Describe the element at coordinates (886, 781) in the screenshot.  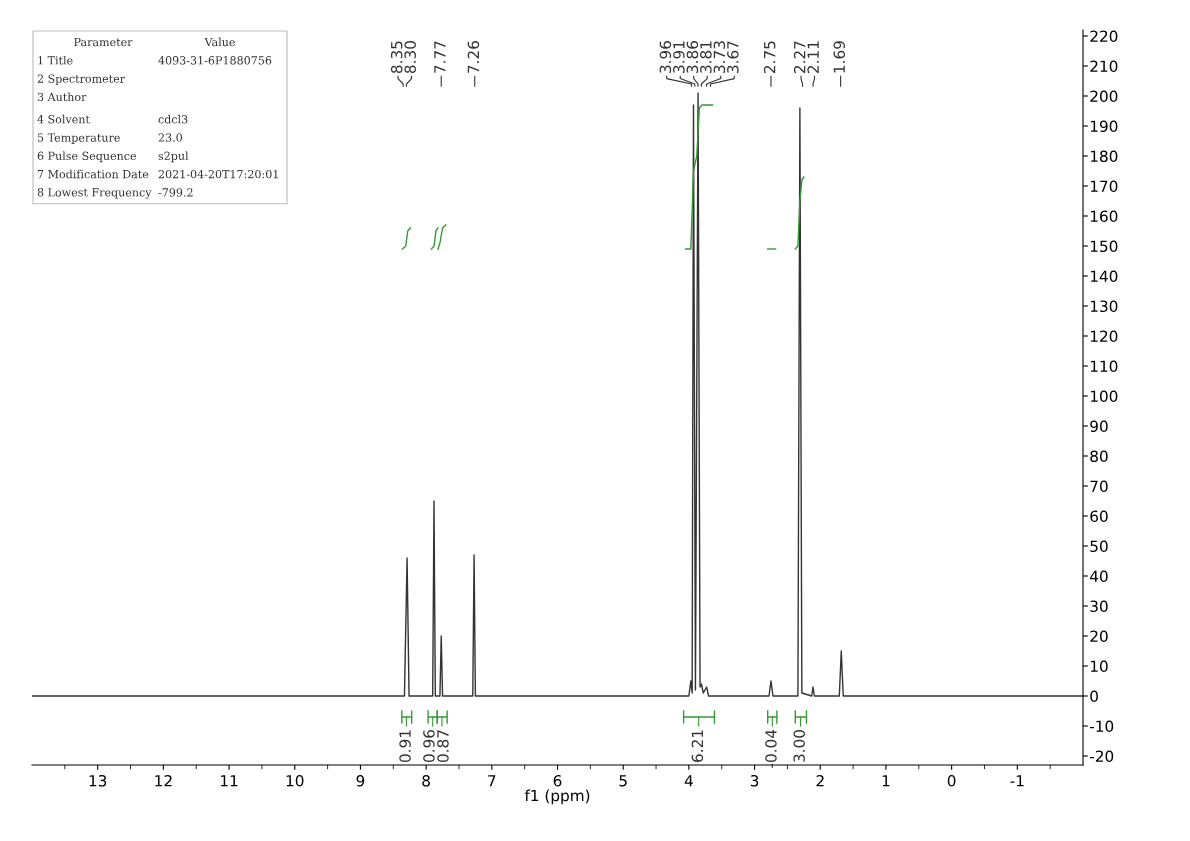
I see `x-tick-label: 1` at that location.